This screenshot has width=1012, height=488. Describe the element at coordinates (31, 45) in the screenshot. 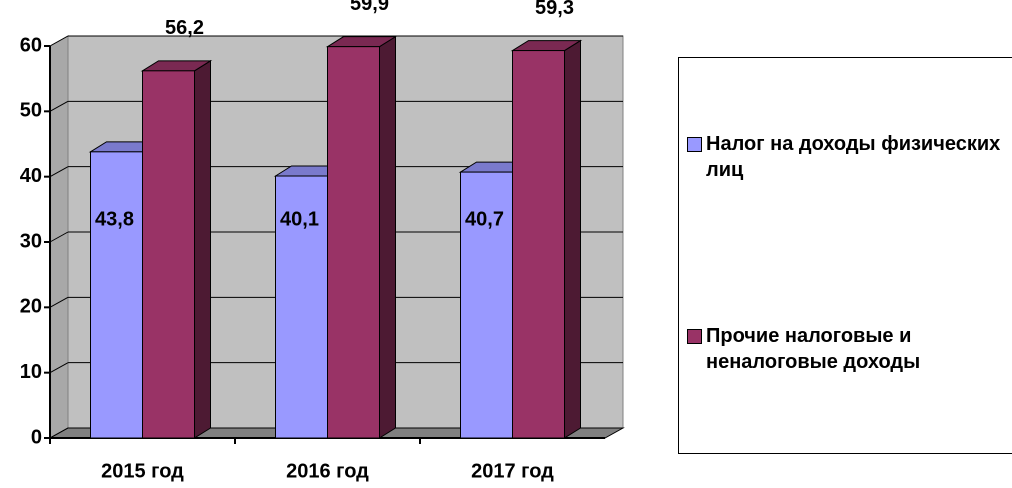

I see `y-tick-label: 60` at that location.